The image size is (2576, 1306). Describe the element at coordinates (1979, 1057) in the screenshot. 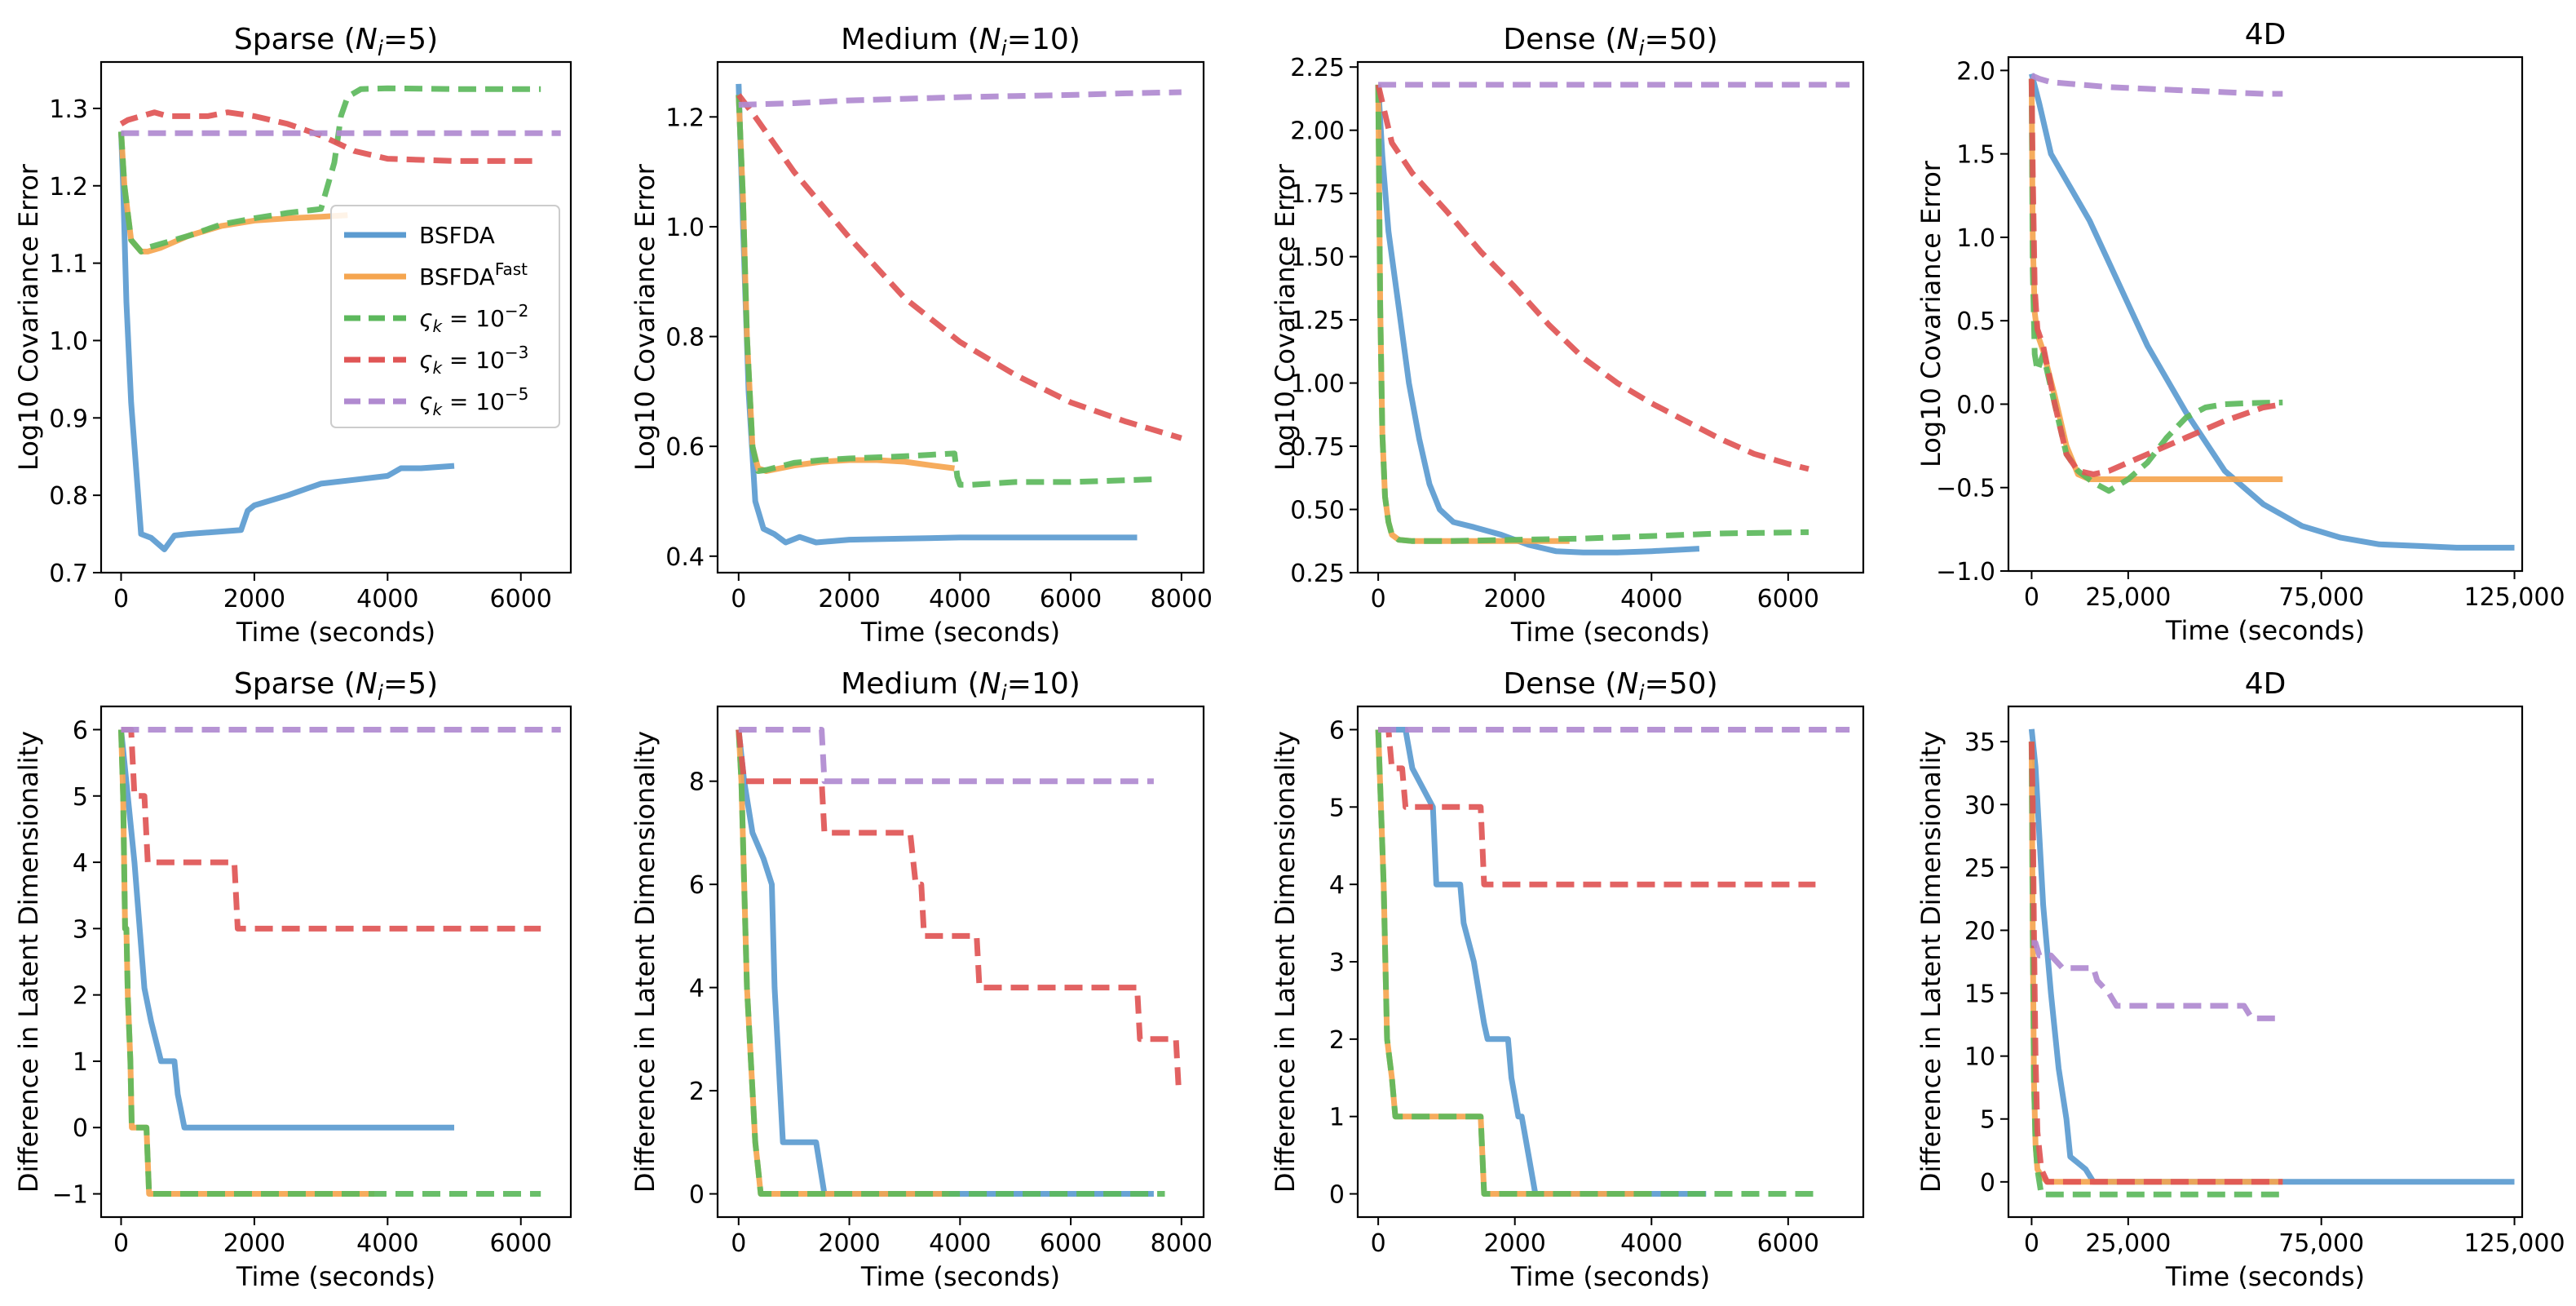

I see `y-tick-label: 10` at that location.